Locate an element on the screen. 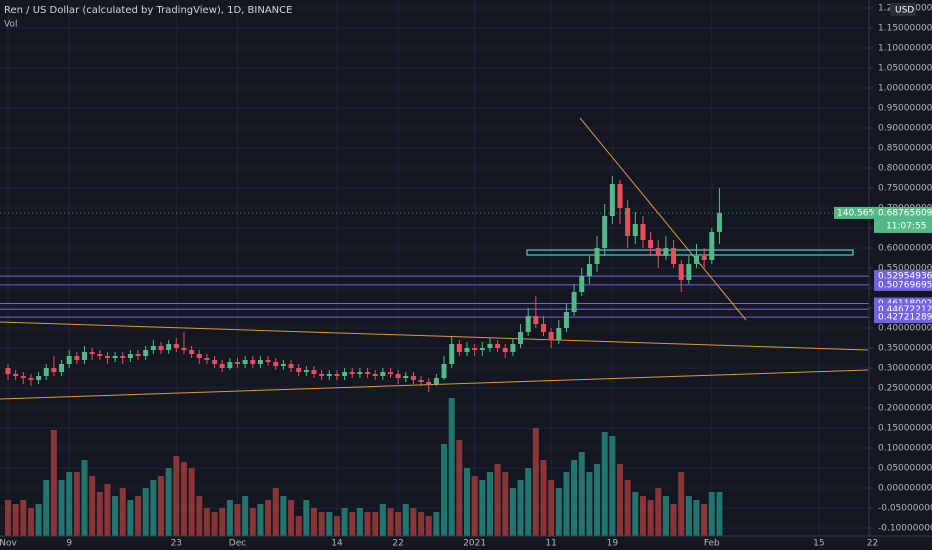 Image resolution: width=932 pixels, height=550 pixels. currency-label: USD is located at coordinates (904, 11).